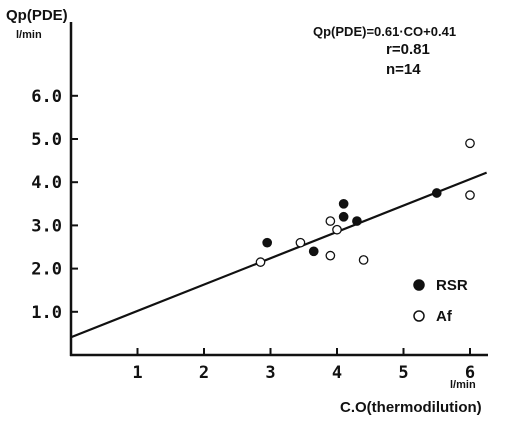 Image resolution: width=519 pixels, height=424 pixels. I want to click on correlation-r: r=0.81, so click(408, 49).